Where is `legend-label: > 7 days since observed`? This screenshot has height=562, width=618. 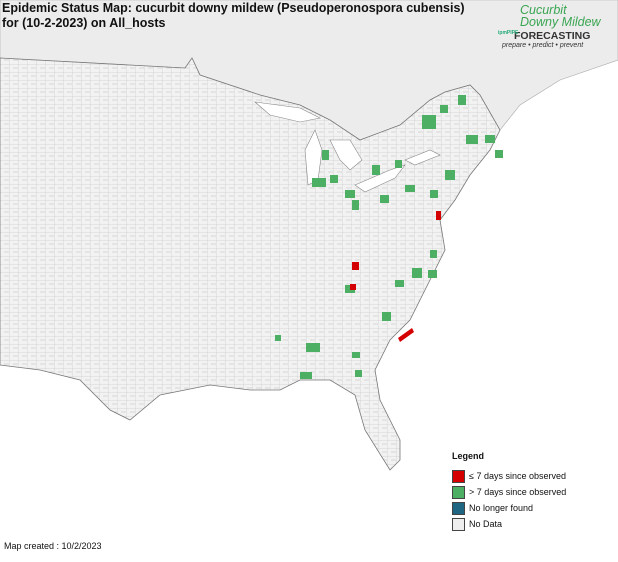
legend-label: > 7 days since observed is located at coordinates (518, 492).